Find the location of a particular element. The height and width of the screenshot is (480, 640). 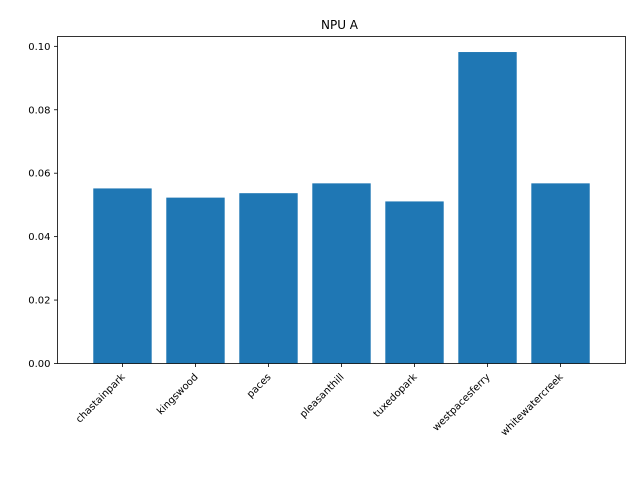

x-tick-label: chastainpark is located at coordinates (101, 399).